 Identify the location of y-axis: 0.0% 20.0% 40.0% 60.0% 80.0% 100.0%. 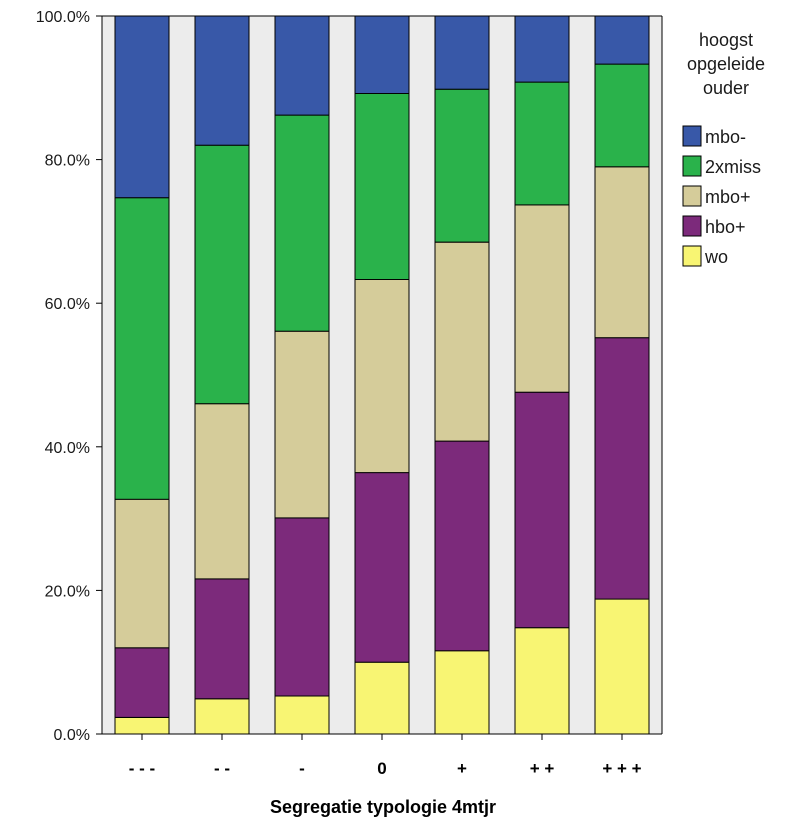
(69, 376).